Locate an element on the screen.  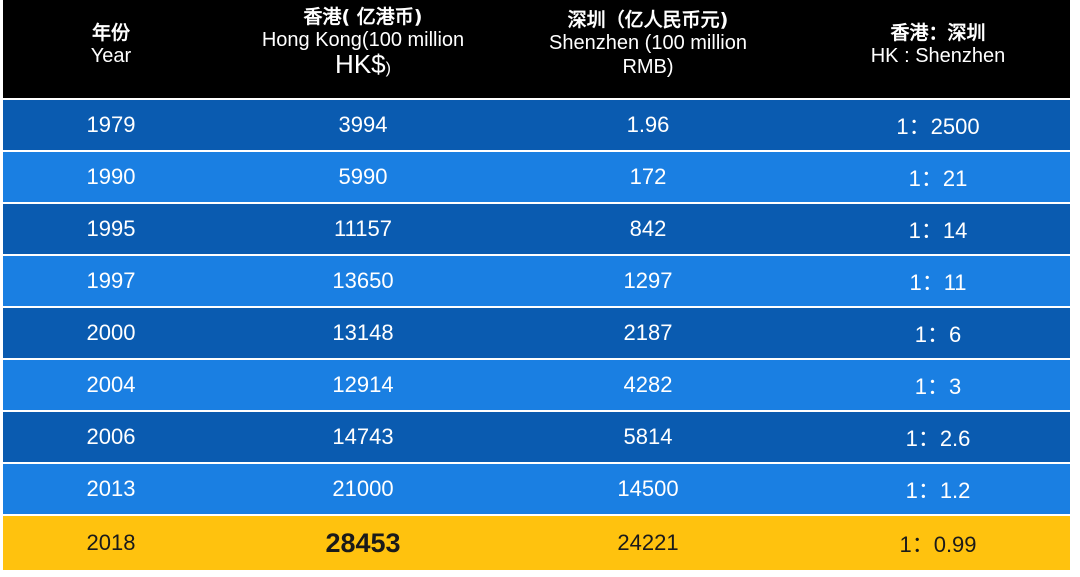
hong-kong-cell: 13650 is located at coordinates (363, 280).